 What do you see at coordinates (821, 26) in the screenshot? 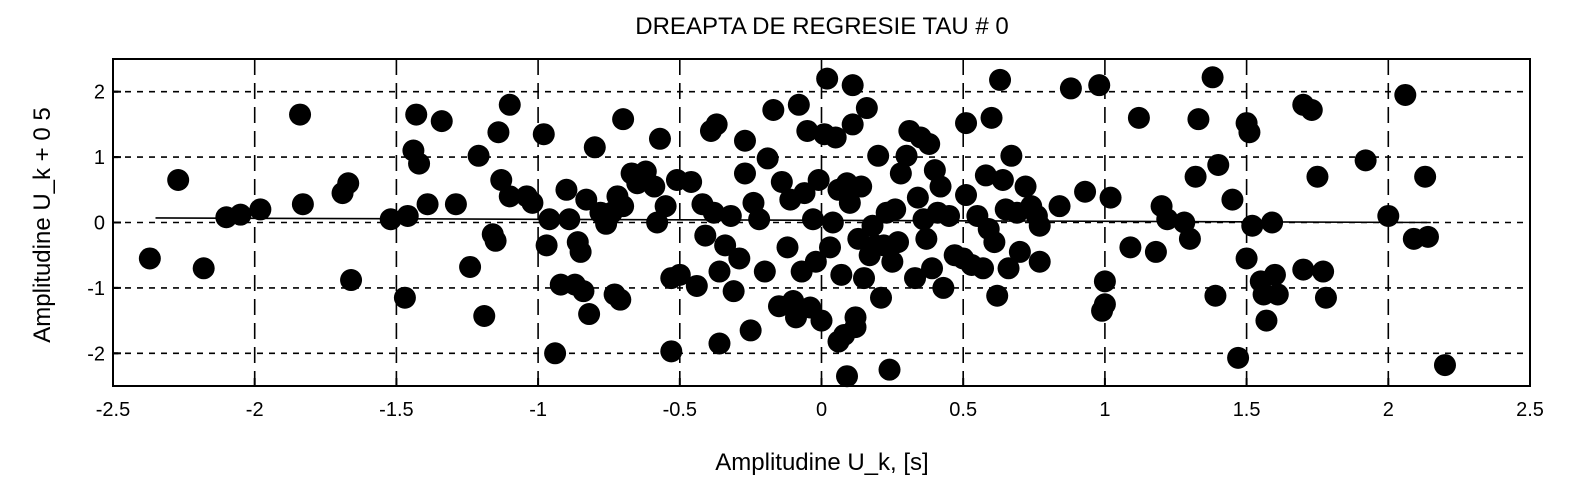
I see `chart-title: DREAPTA DE REGRESIE TAU # 0` at bounding box center [821, 26].